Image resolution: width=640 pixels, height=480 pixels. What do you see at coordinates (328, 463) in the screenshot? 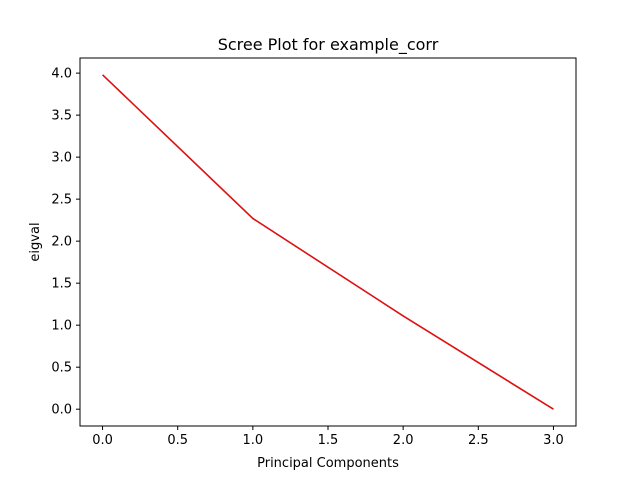
I see `x-axis-label: Principal Components` at bounding box center [328, 463].